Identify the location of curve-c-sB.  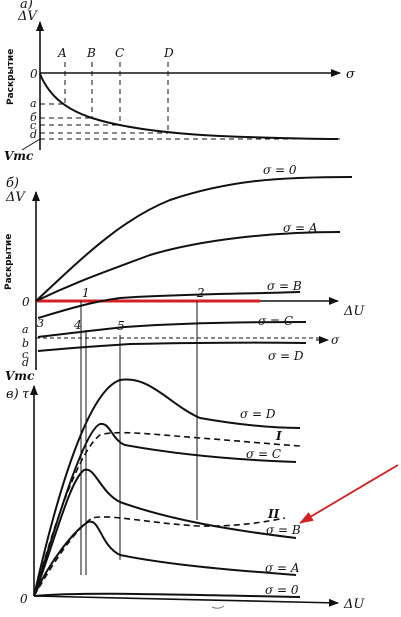
(165, 532).